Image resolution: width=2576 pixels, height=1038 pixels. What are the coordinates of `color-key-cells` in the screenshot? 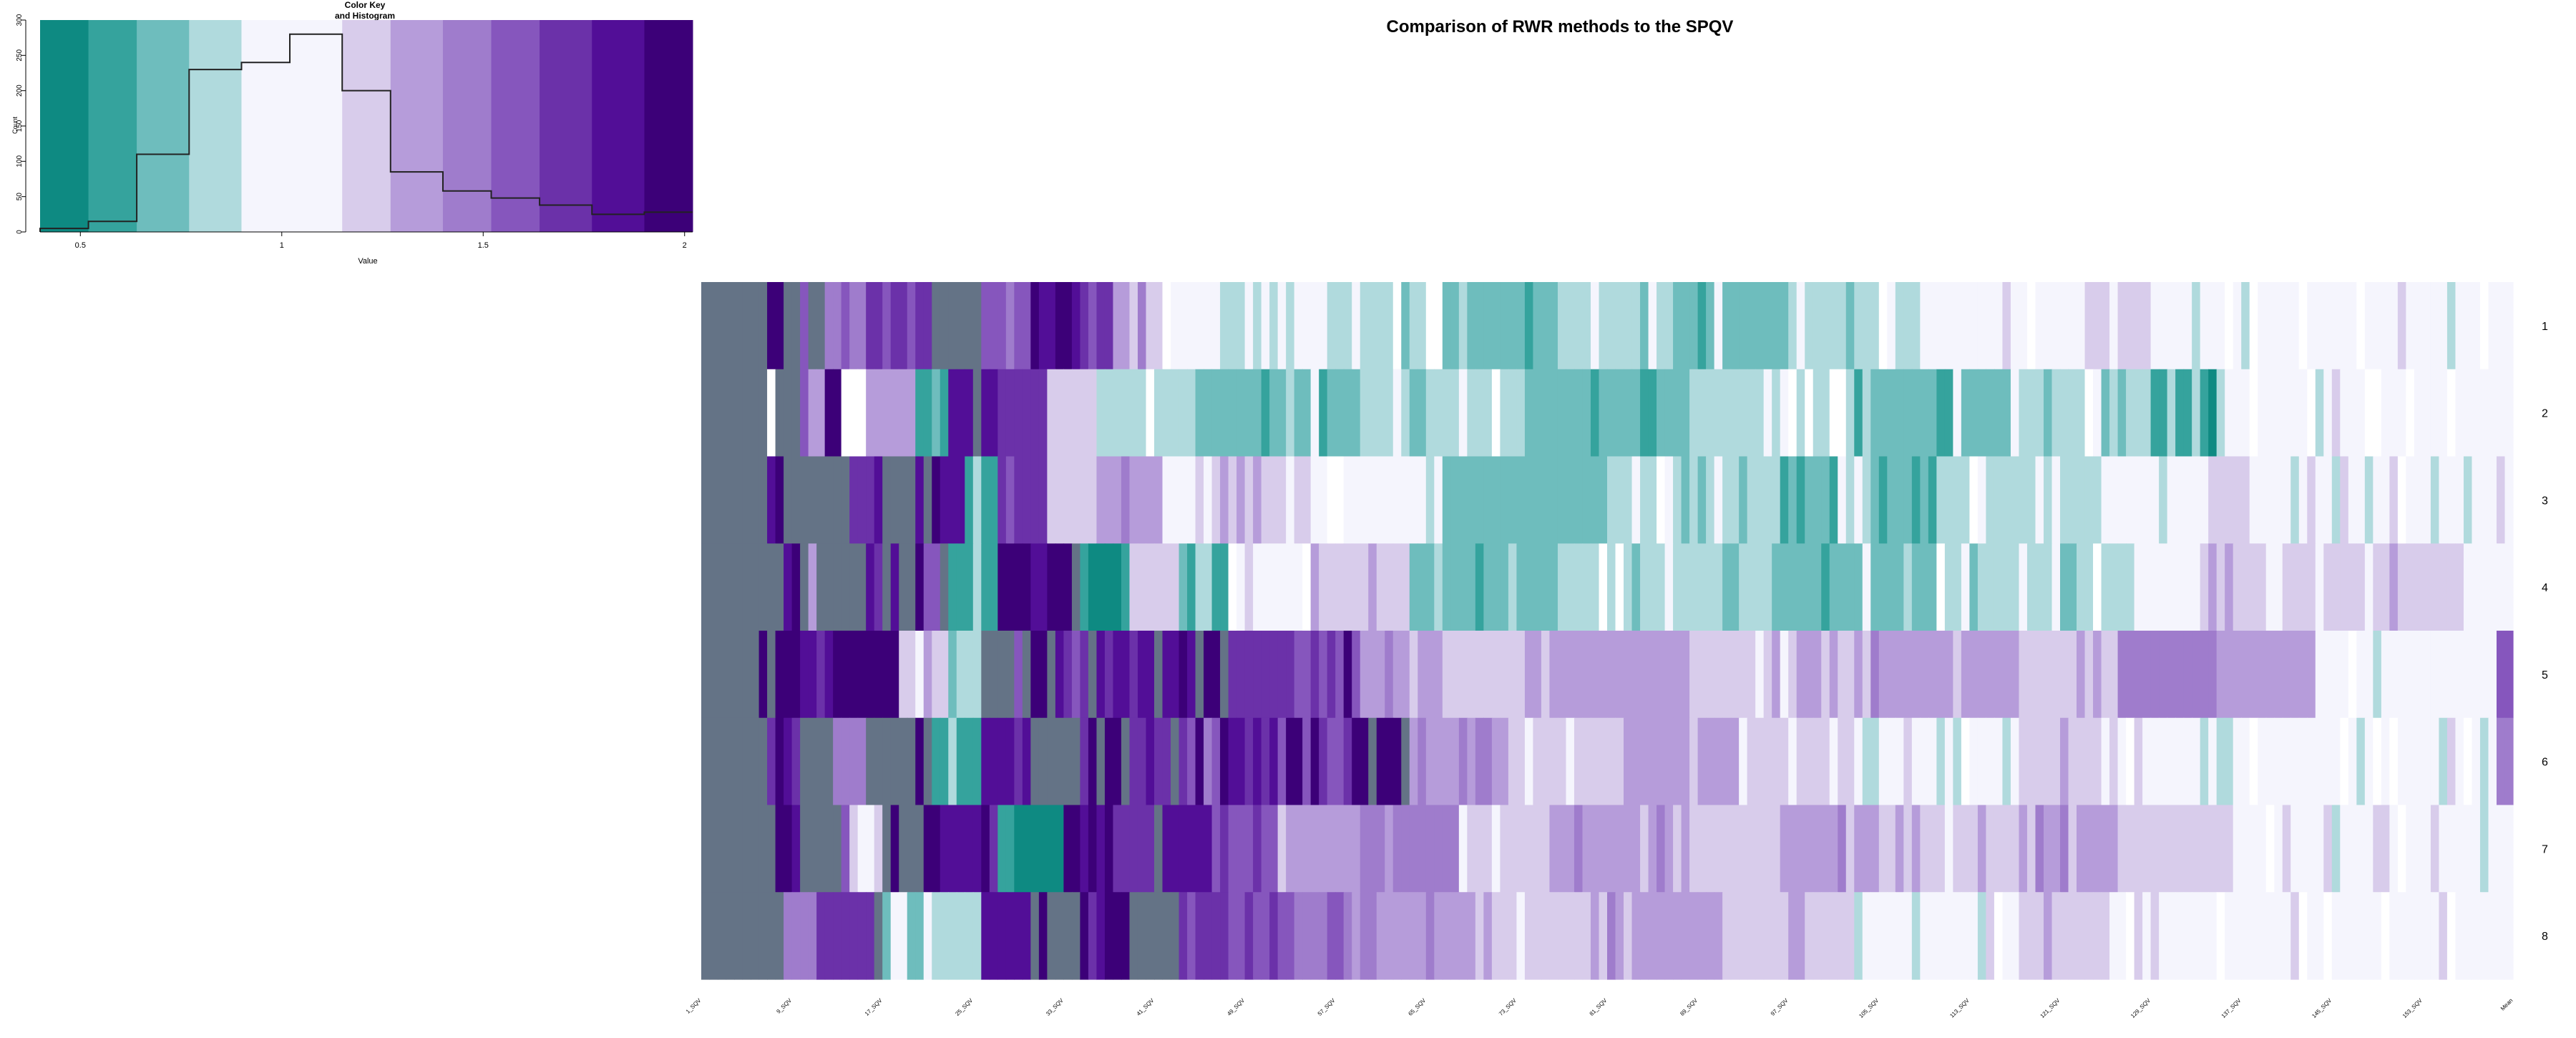 It's located at (366, 126).